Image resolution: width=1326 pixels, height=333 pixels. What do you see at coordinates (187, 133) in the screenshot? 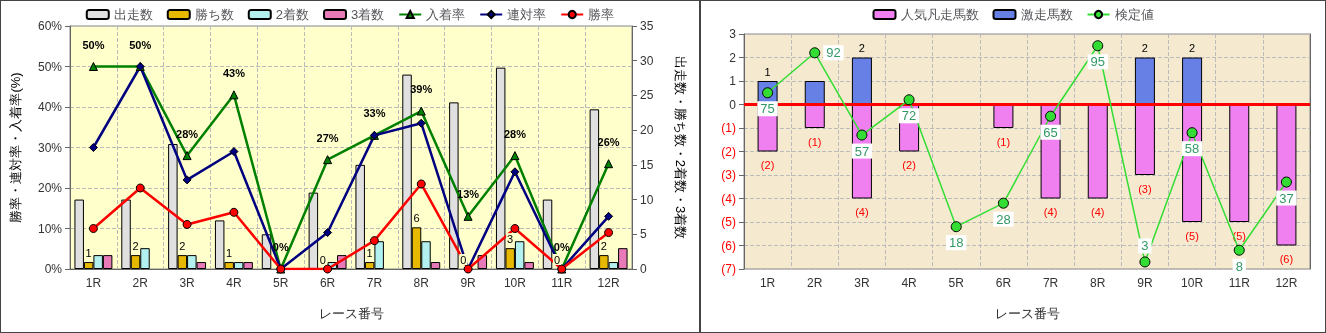
I see `data-label: 28%` at bounding box center [187, 133].